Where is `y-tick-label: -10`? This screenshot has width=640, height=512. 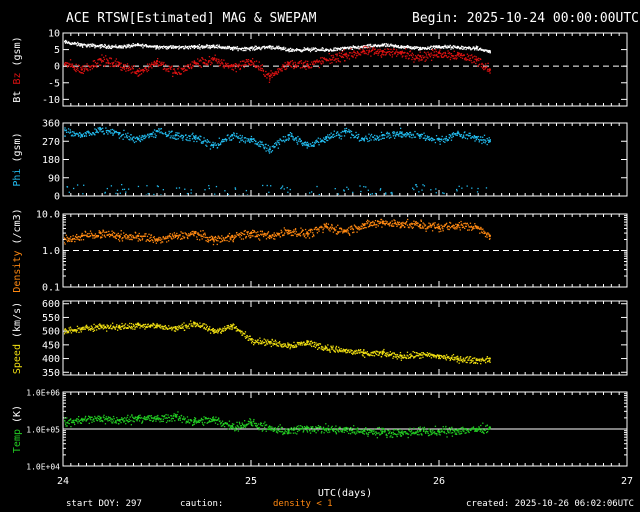 y-tick-label: -10 is located at coordinates (51, 100).